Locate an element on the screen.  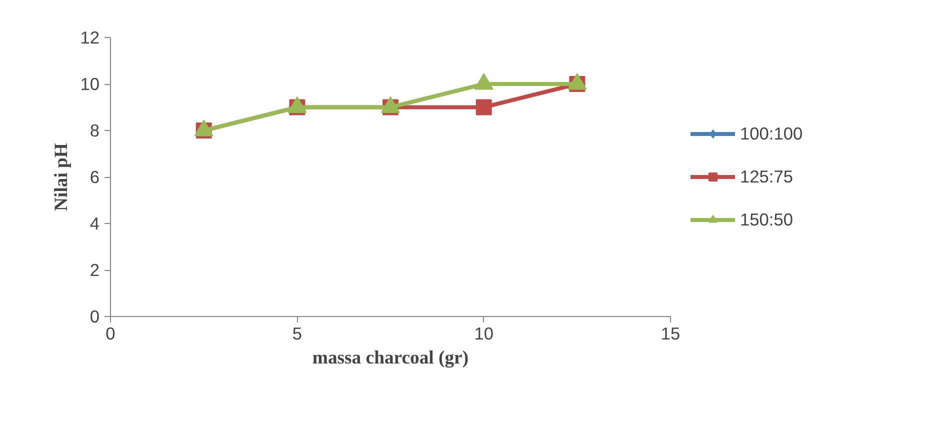
y-tick-label: 6 is located at coordinates (95, 177).